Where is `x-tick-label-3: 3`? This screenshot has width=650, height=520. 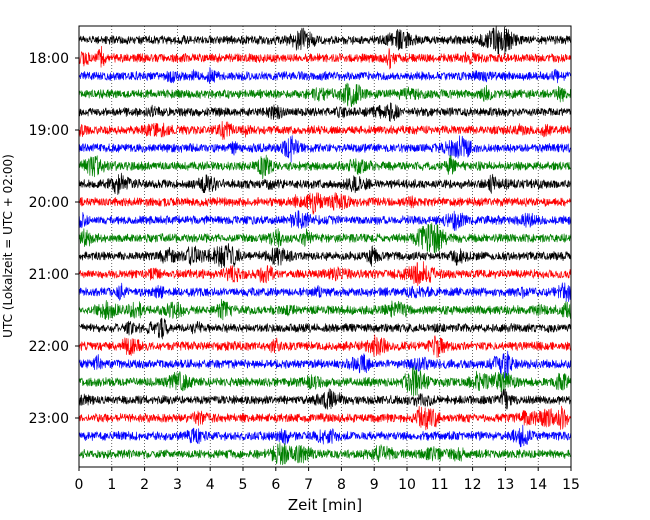 x-tick-label-3: 3 is located at coordinates (177, 485).